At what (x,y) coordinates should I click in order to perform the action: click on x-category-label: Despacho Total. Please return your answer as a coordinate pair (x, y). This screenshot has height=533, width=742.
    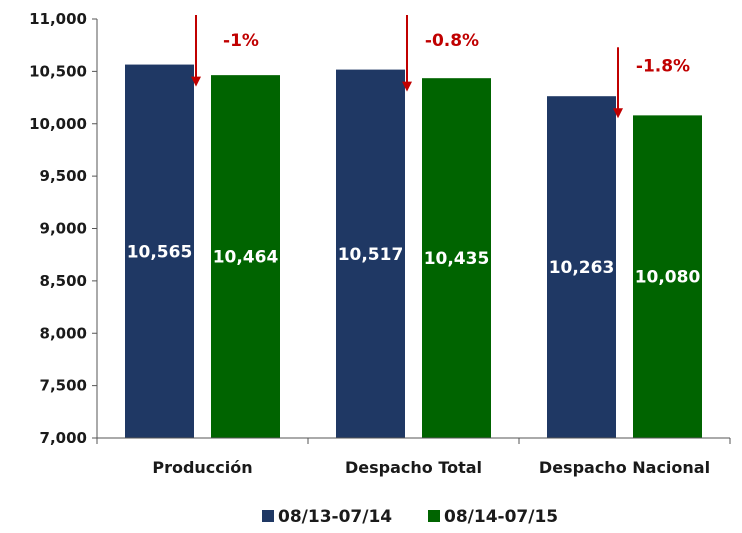
    Looking at the image, I should click on (413, 467).